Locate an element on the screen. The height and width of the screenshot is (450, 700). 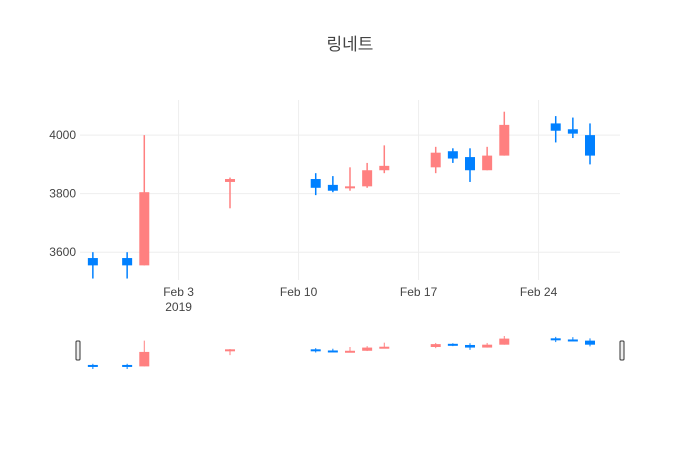
x-tick-label: Feb 3 is located at coordinates (178, 292).